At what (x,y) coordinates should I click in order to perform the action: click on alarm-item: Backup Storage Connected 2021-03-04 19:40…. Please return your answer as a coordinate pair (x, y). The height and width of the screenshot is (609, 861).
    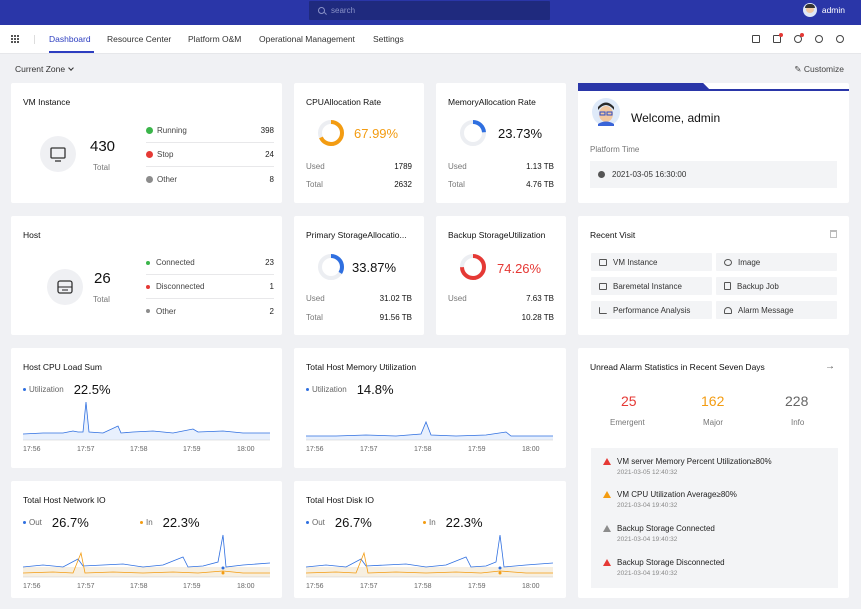
    Looking at the image, I should click on (659, 533).